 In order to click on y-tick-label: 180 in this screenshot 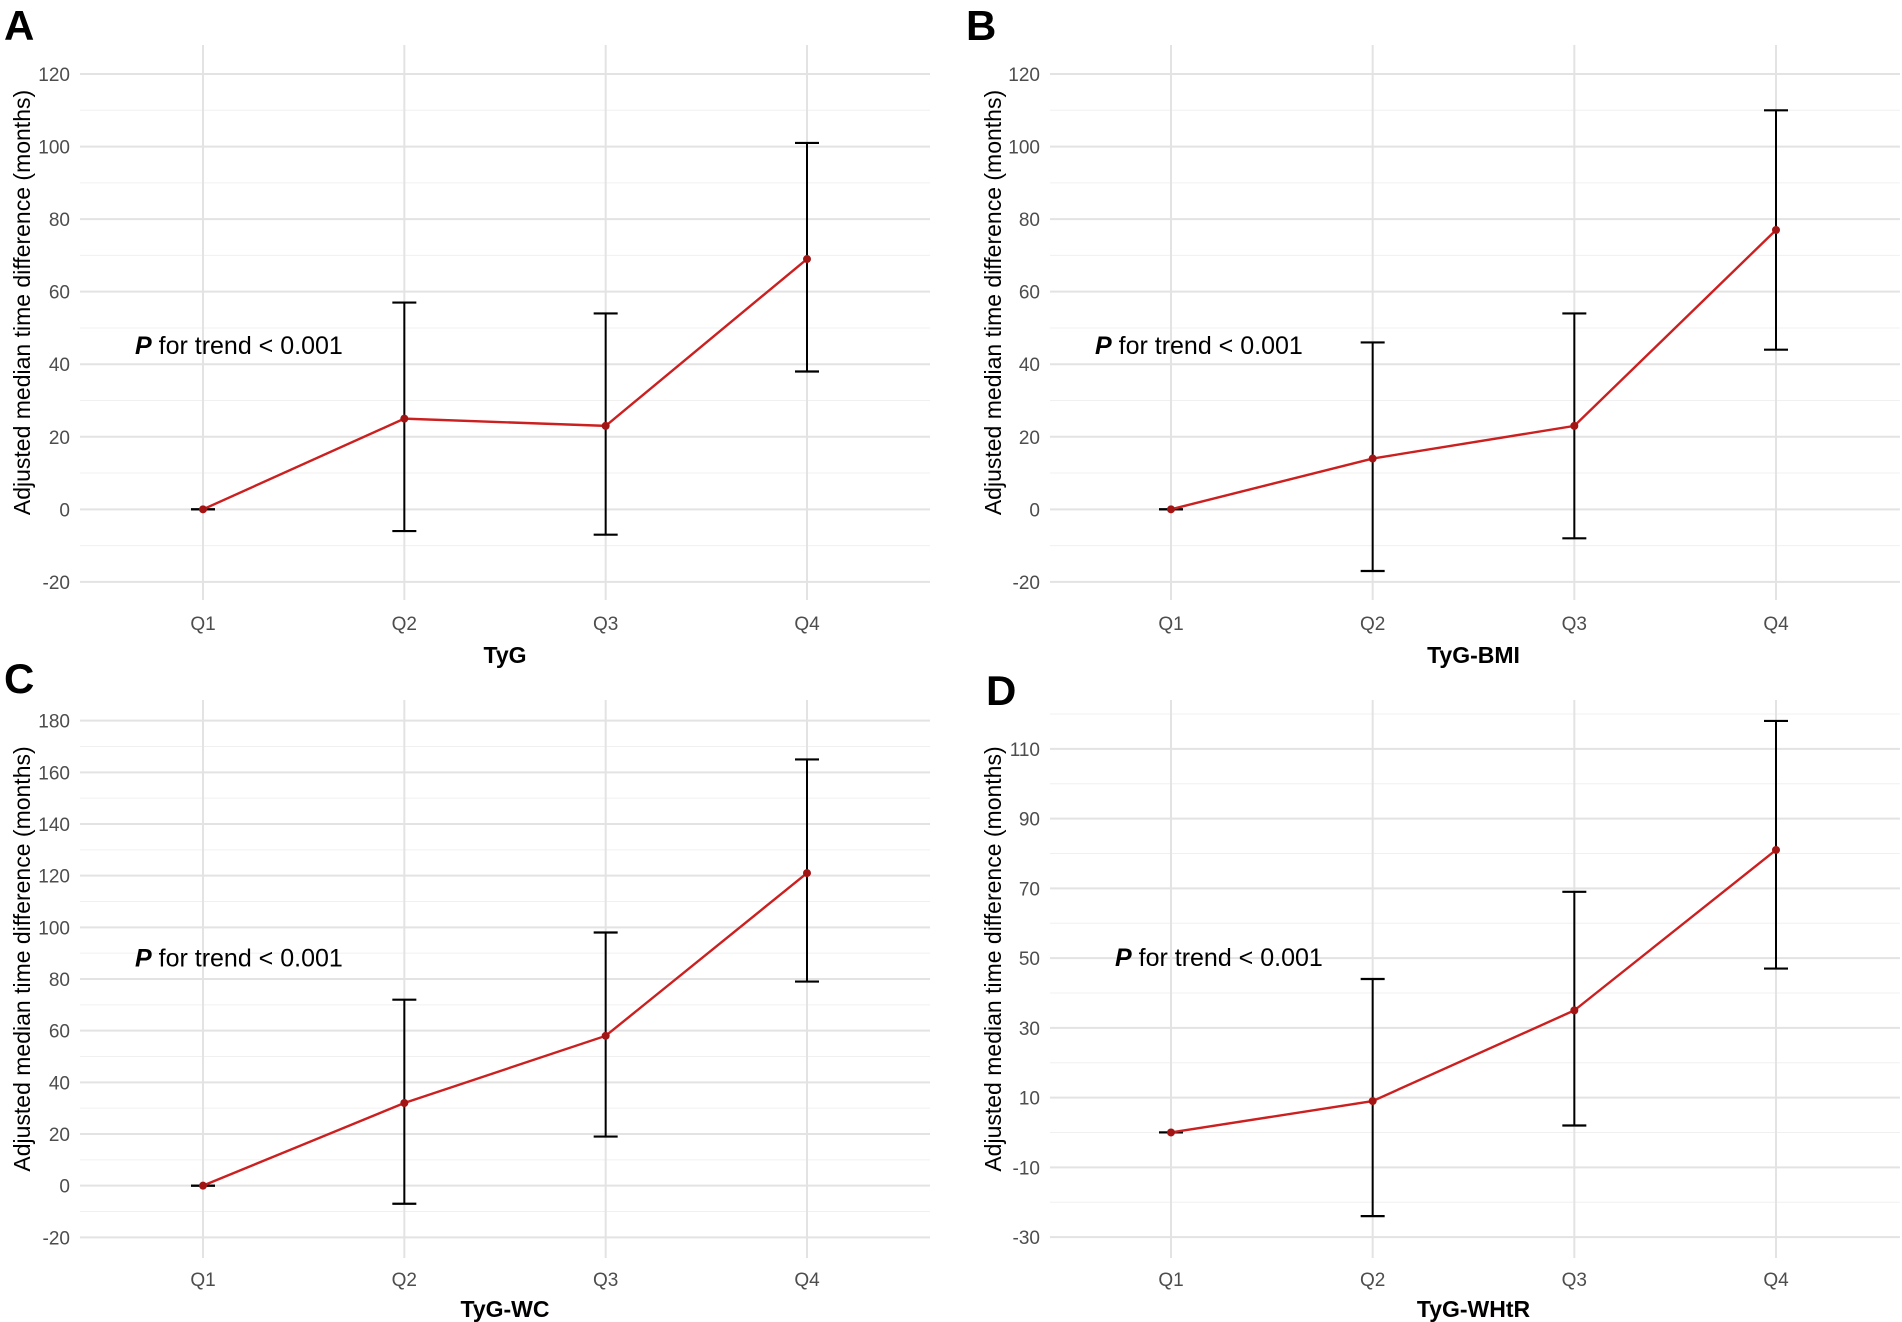, I will do `click(54, 722)`.